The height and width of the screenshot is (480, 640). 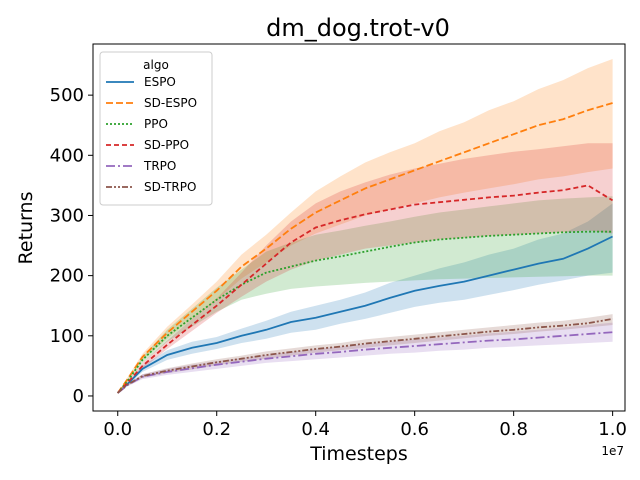 What do you see at coordinates (67, 276) in the screenshot?
I see `y-tick-label: 200` at bounding box center [67, 276].